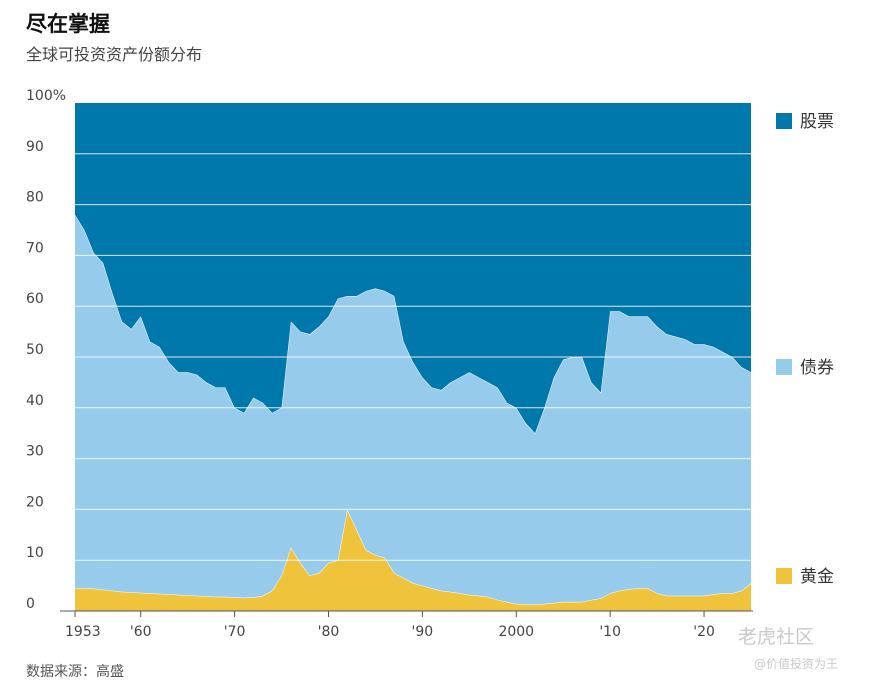 The width and height of the screenshot is (873, 684). Describe the element at coordinates (114, 54) in the screenshot. I see `chart-subtitle: 全球可投资资产份额分布` at that location.